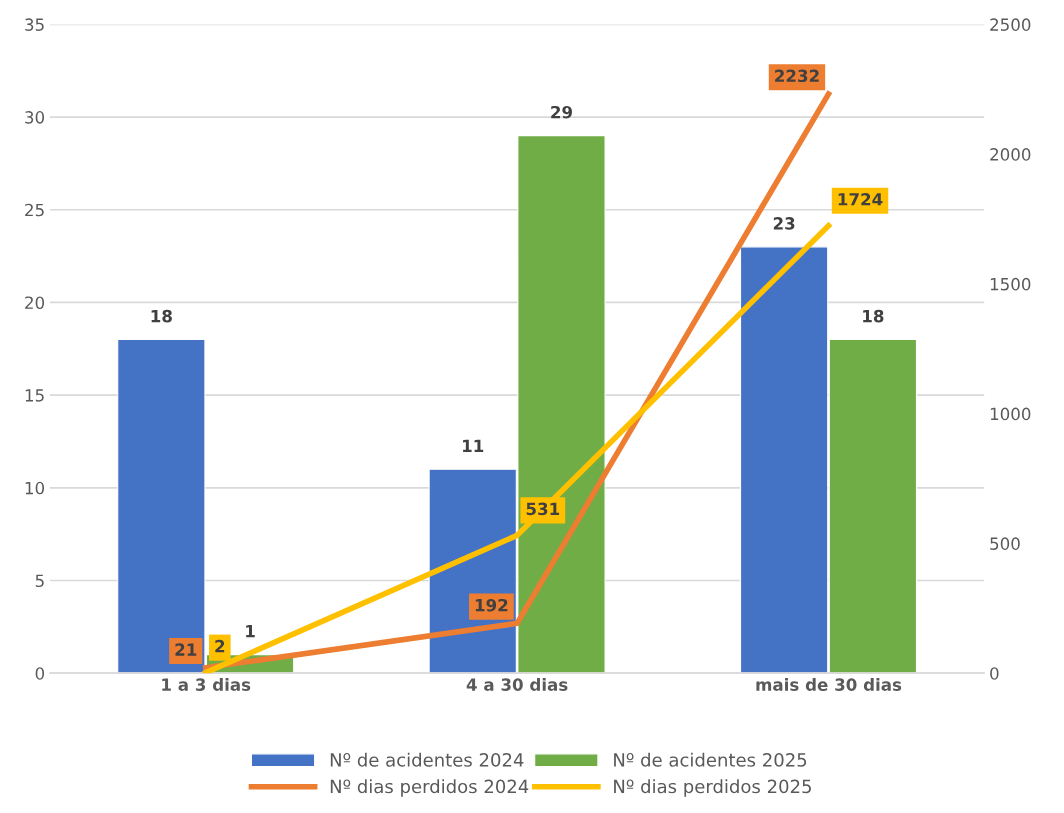  I want to click on y2-tick-label: 1500, so click(1010, 284).